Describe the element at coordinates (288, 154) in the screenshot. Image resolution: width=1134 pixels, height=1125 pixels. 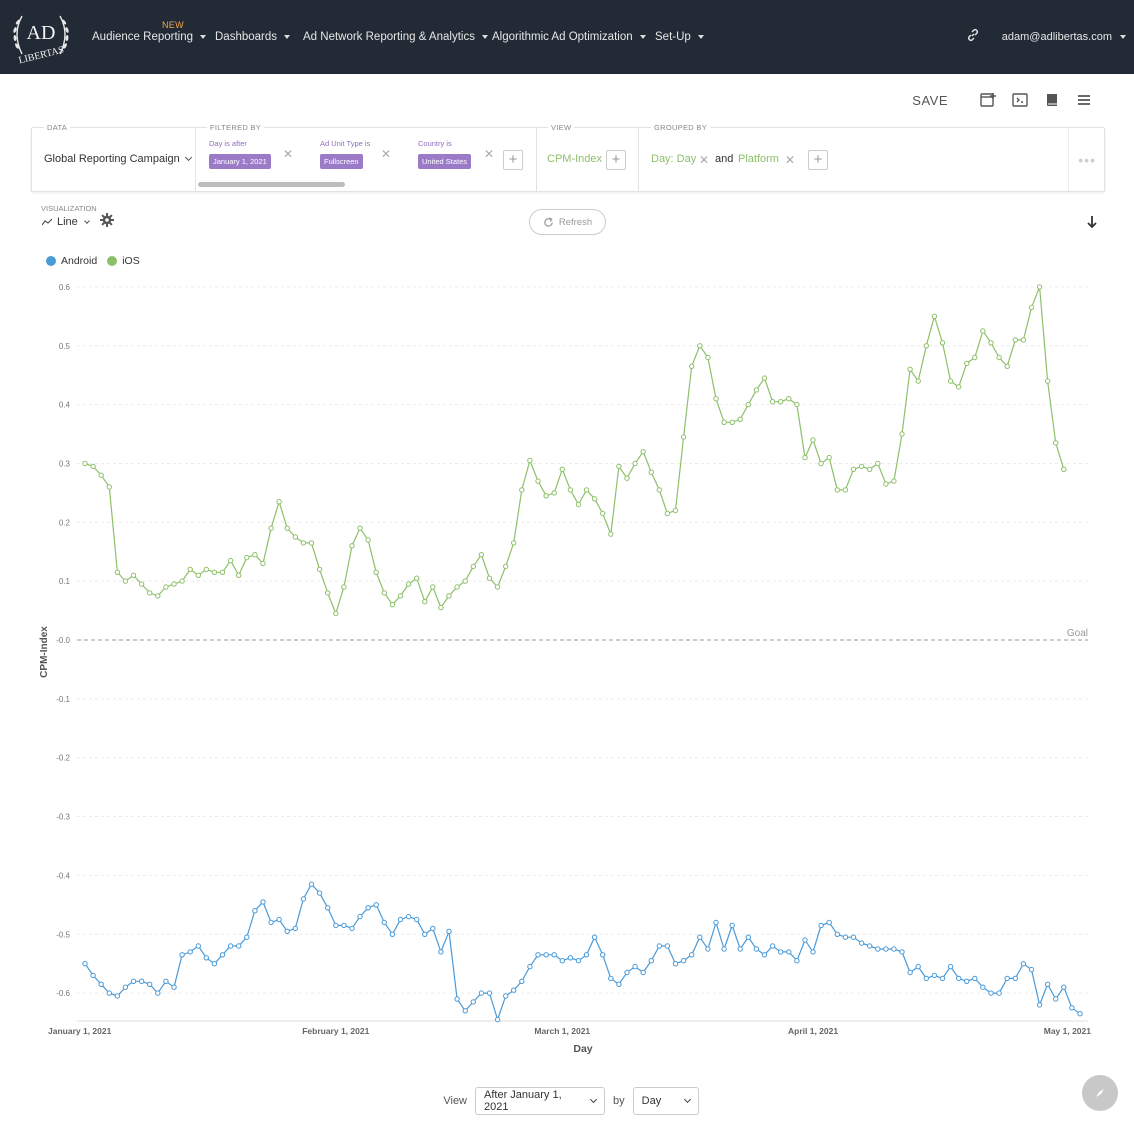
I see `remove-filter-icon: ✕` at that location.